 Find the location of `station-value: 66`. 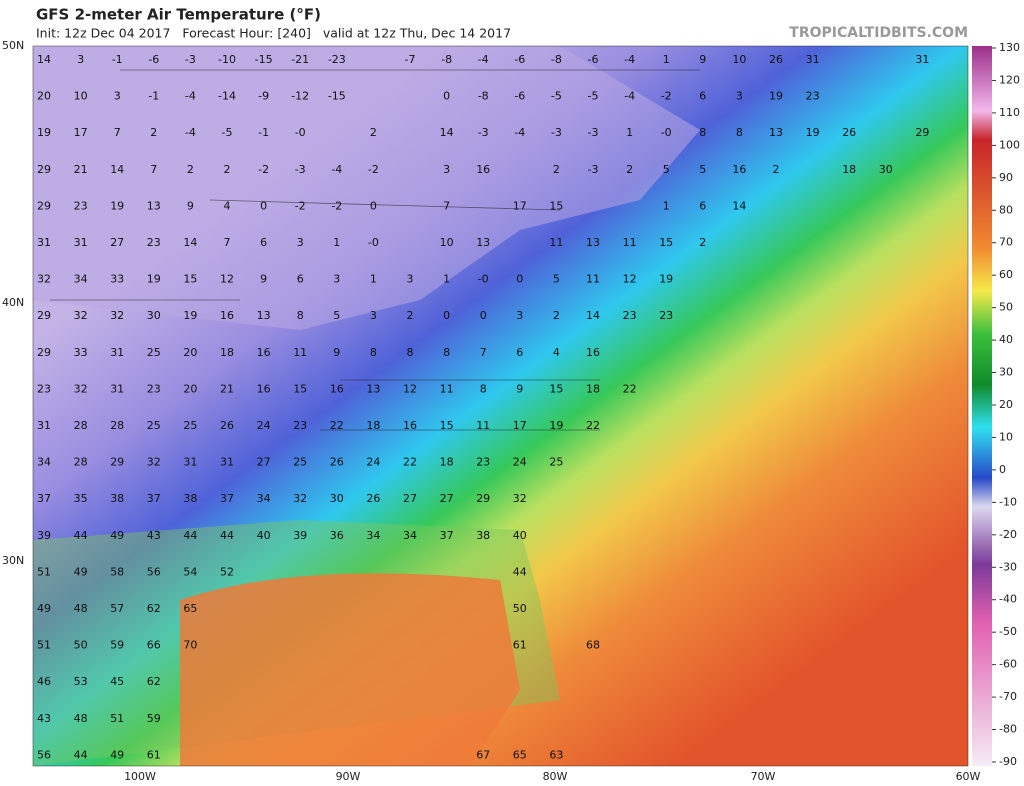

station-value: 66 is located at coordinates (154, 645).